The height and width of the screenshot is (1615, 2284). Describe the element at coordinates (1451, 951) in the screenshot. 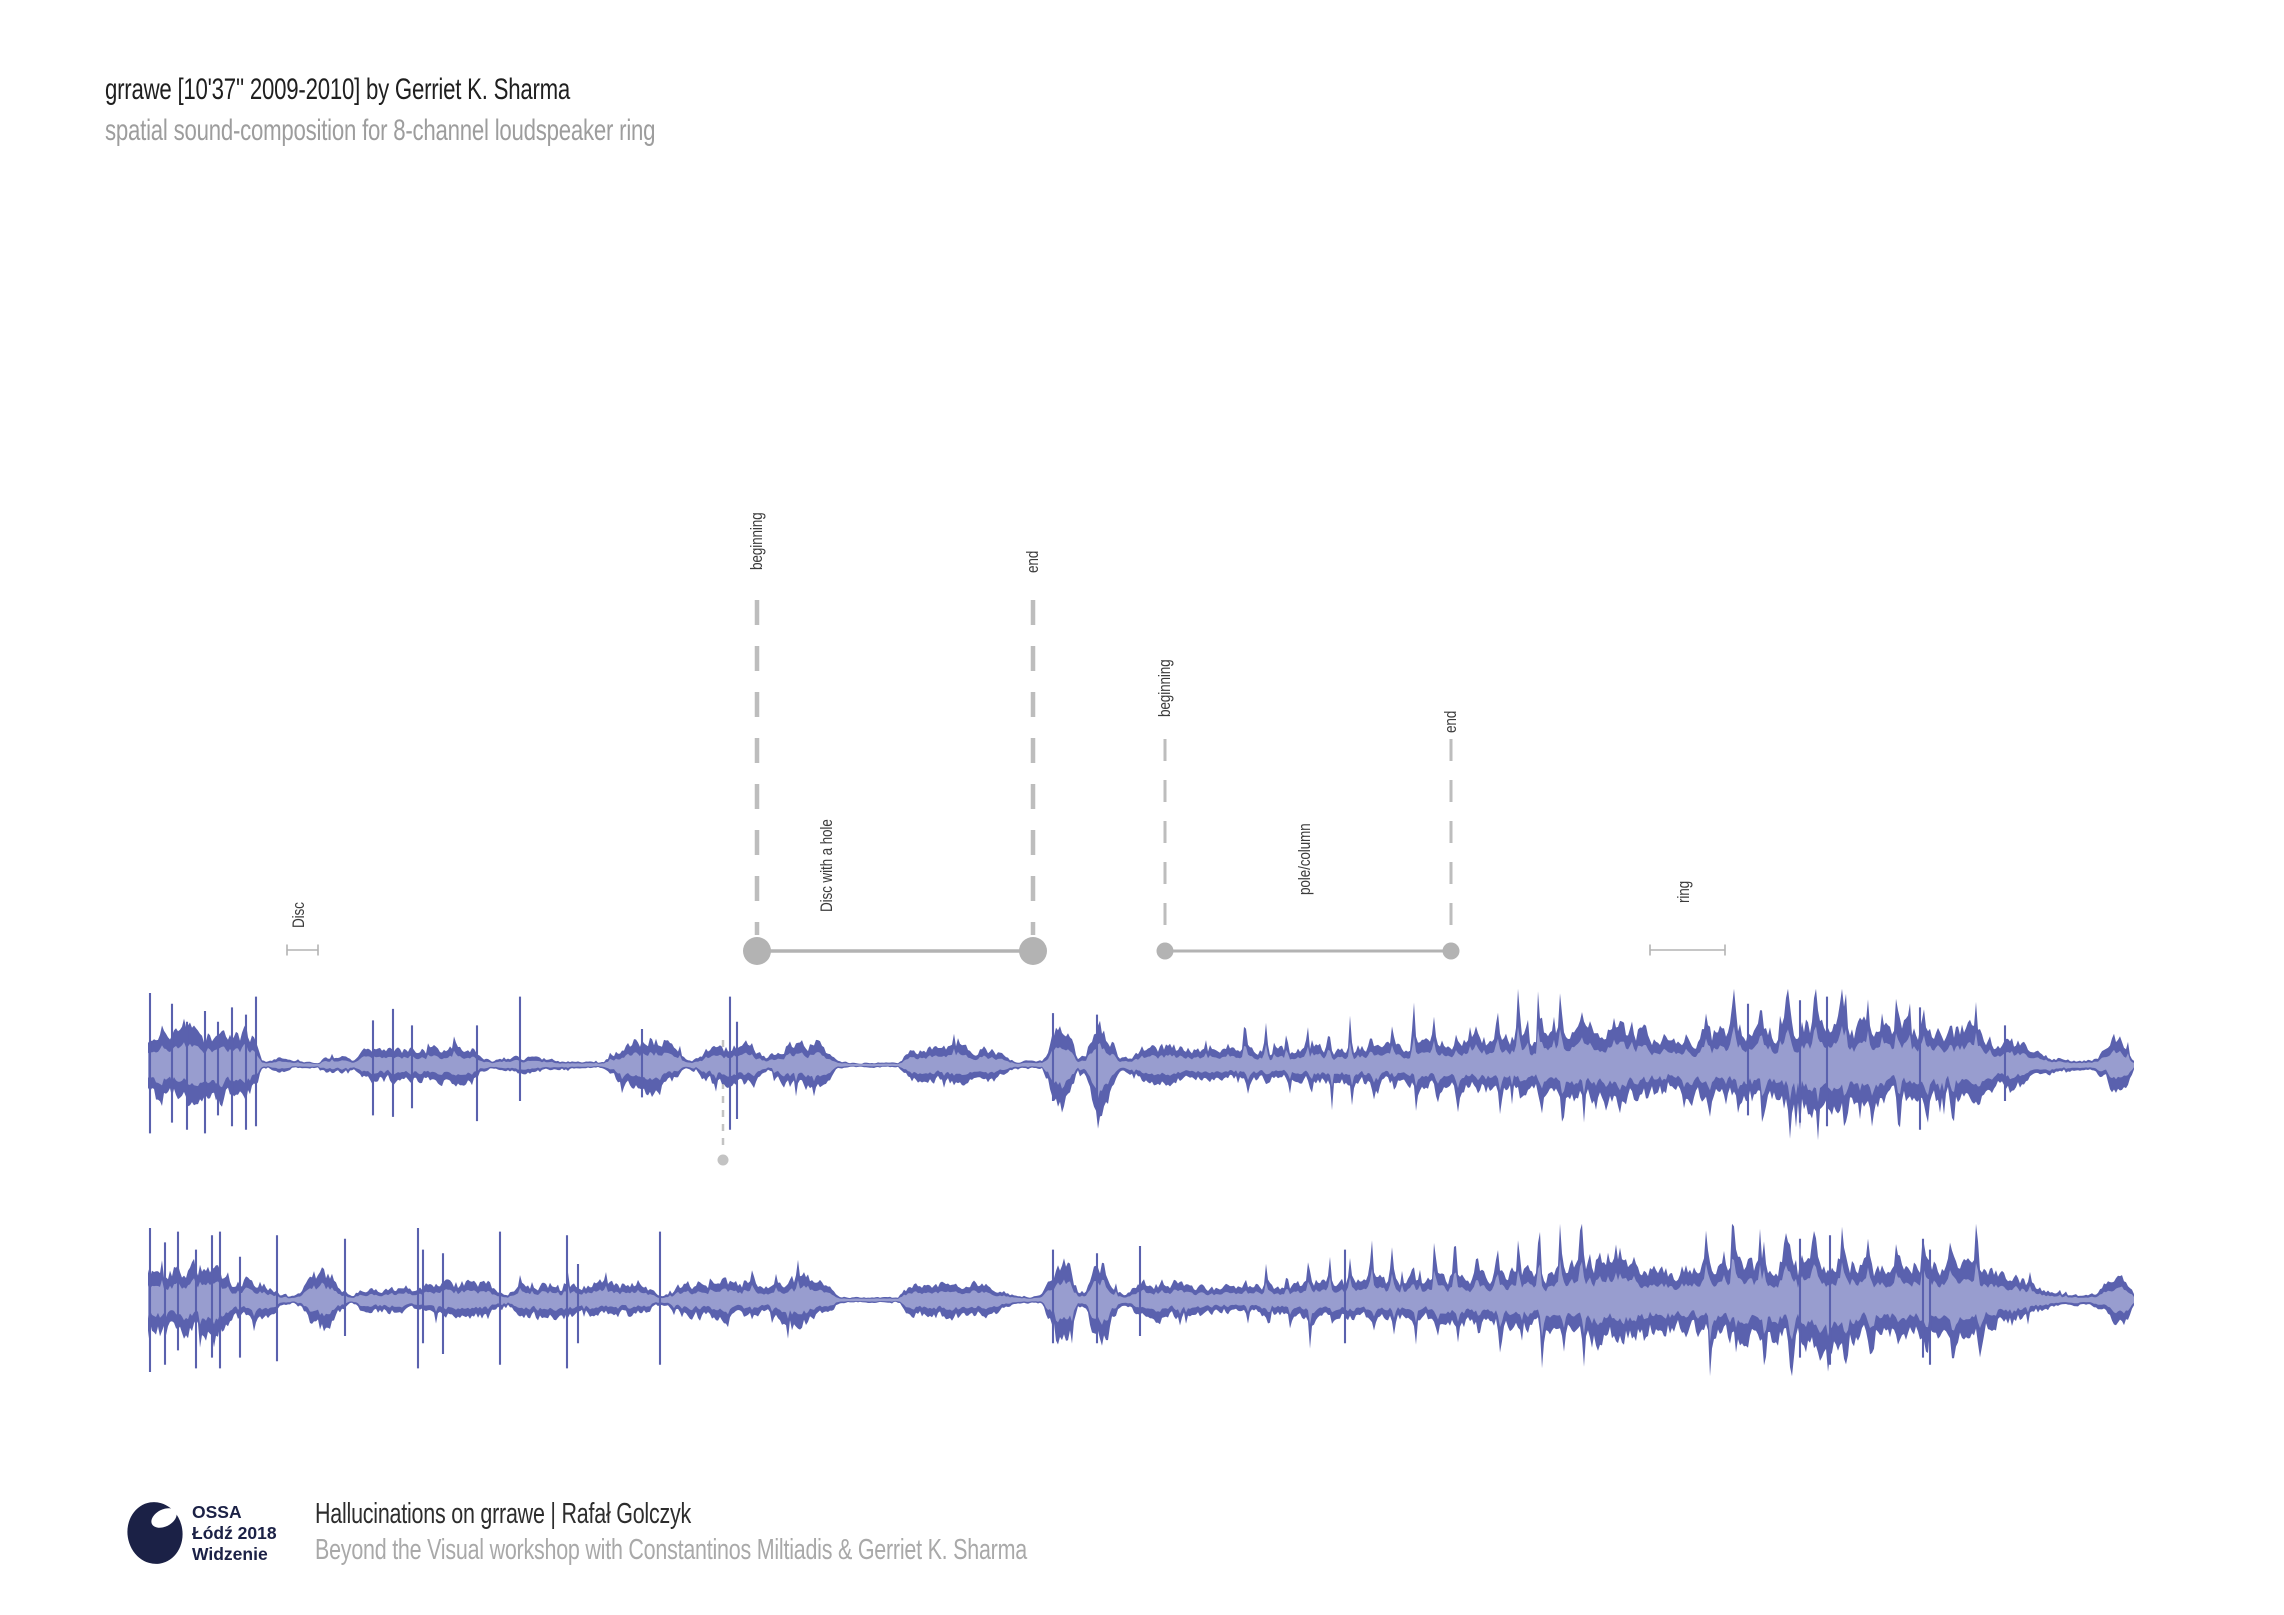

I see `pole-column-range-end-dot` at that location.